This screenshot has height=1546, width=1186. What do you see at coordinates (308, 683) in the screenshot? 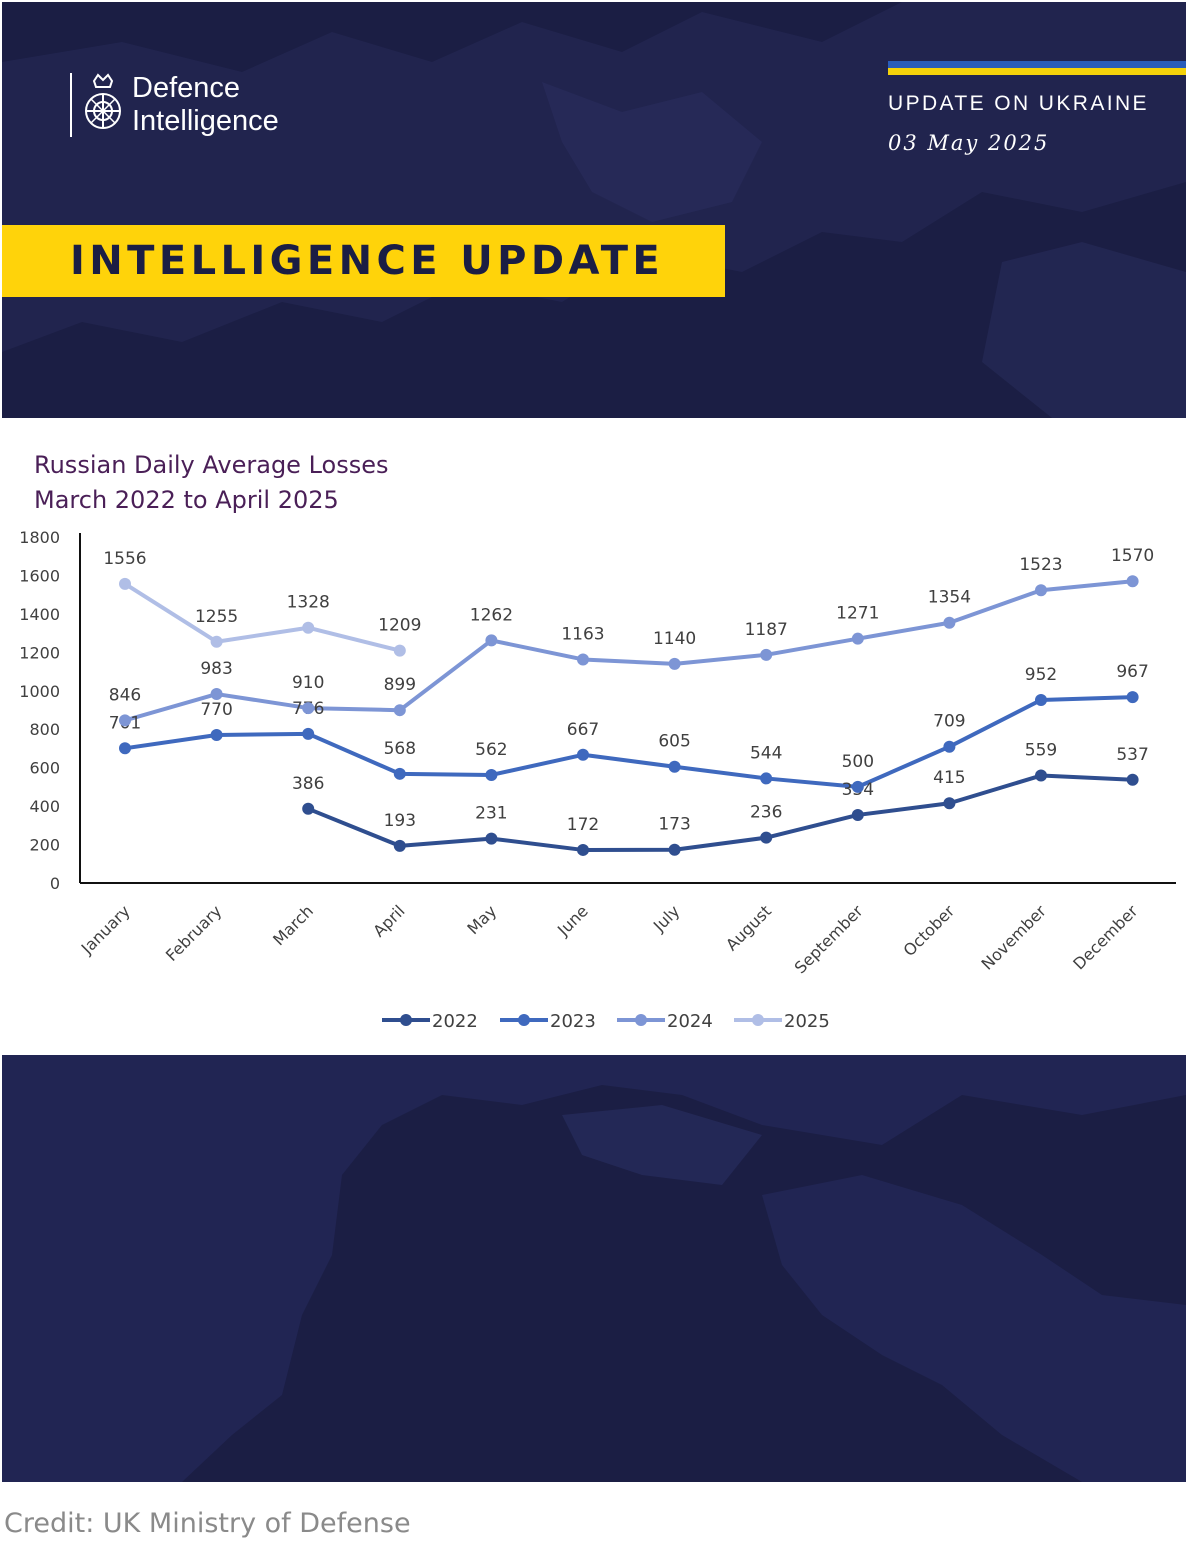
I see `data-label-2024: 910` at bounding box center [308, 683].